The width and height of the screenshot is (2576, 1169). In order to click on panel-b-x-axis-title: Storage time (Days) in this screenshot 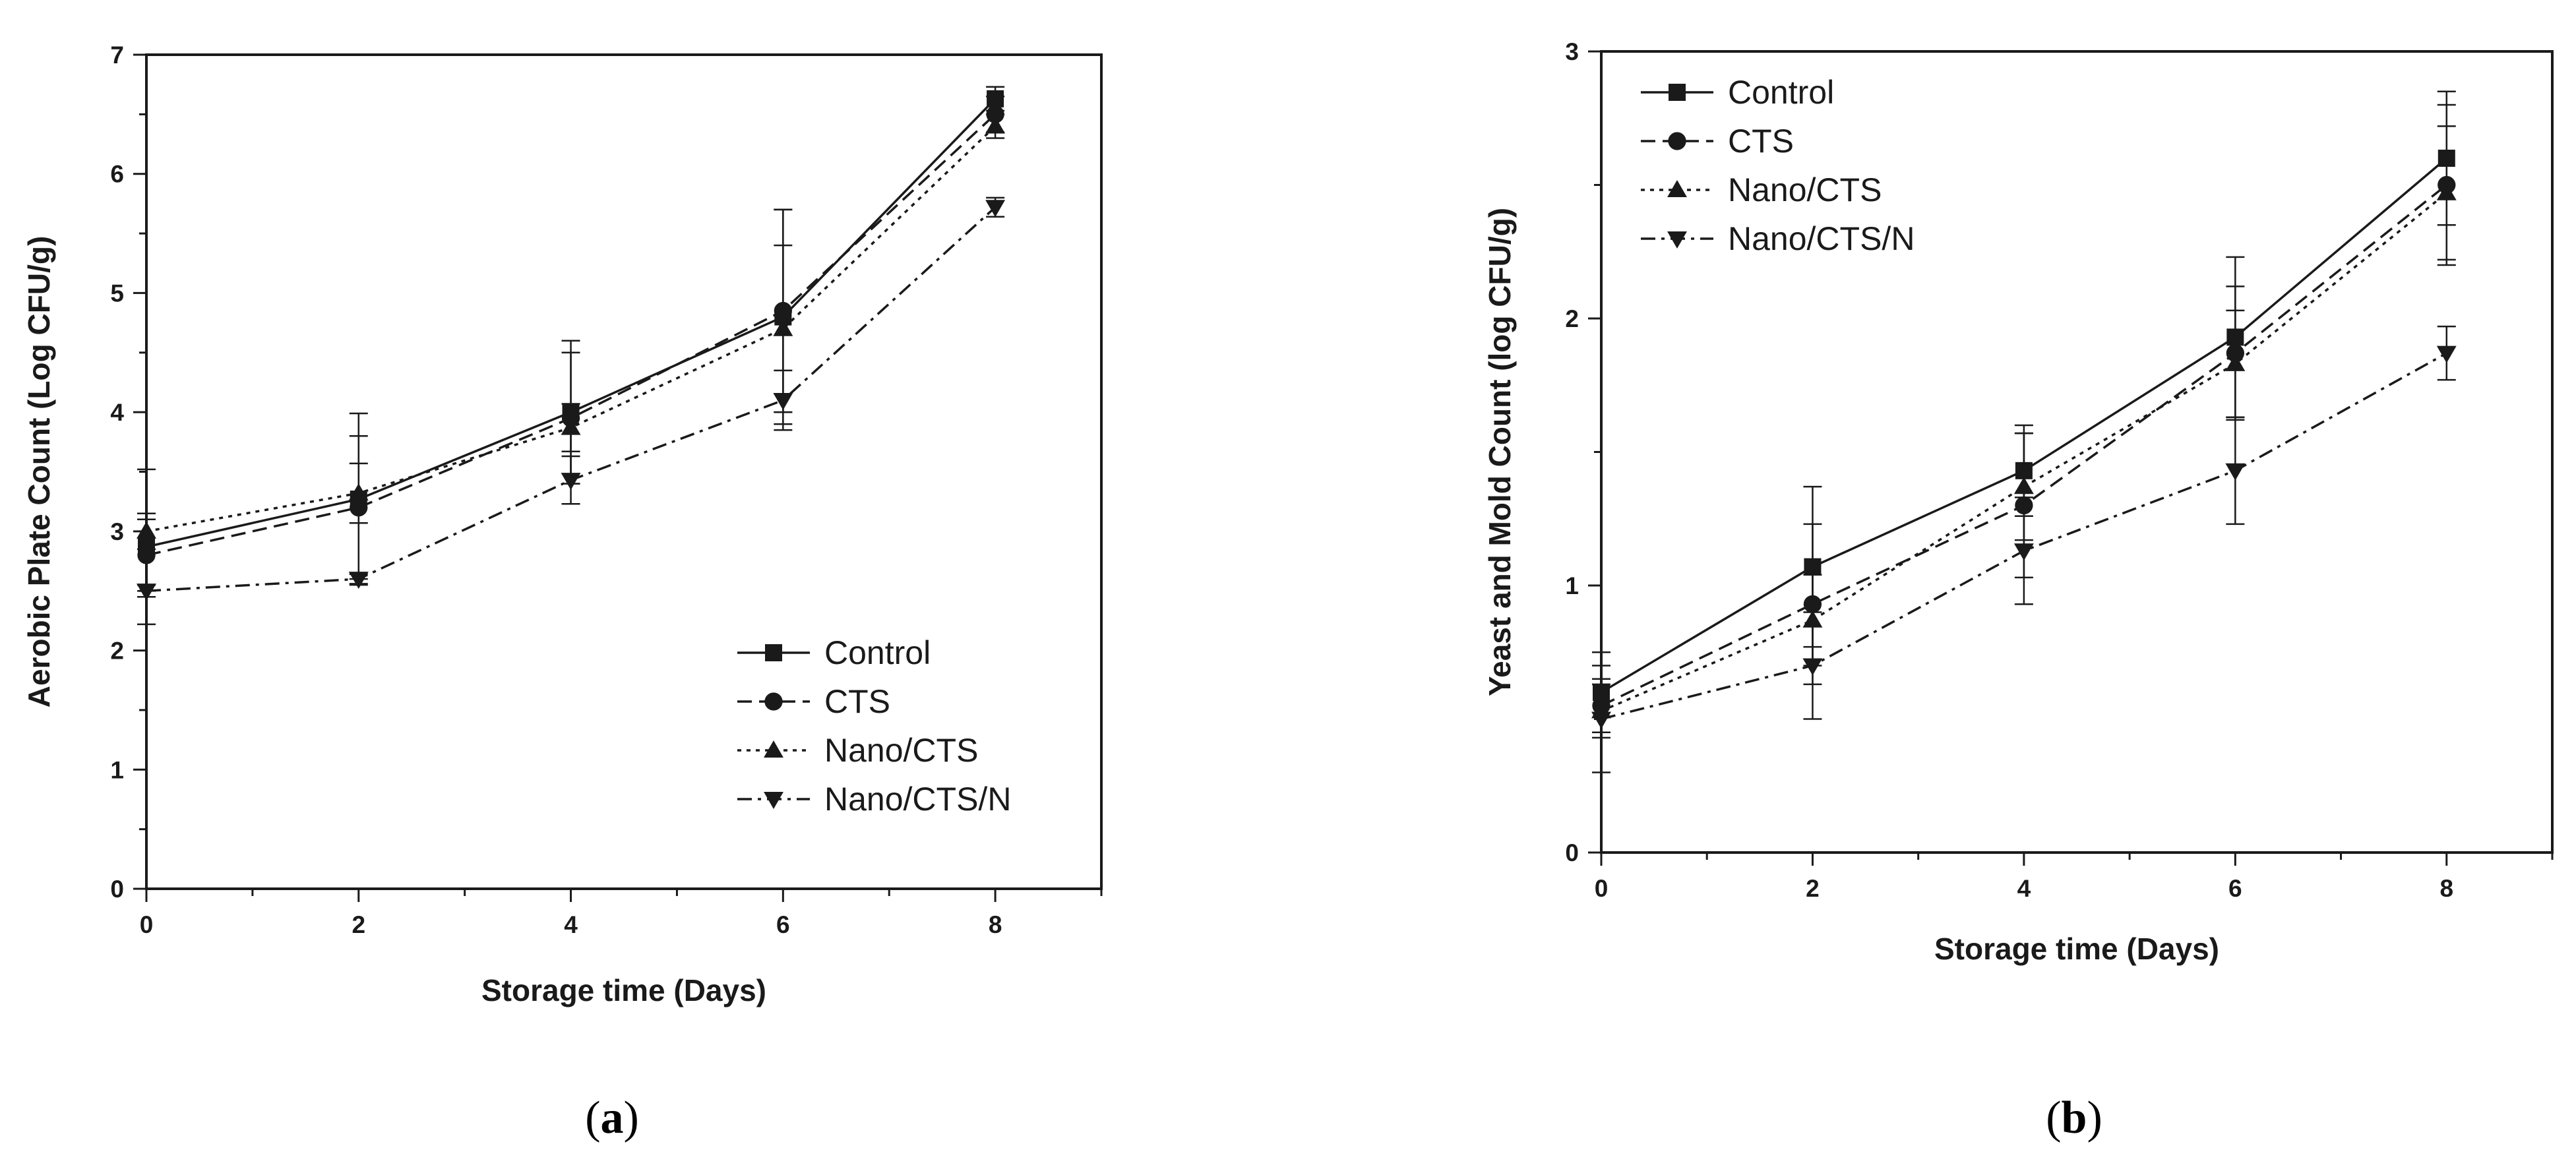, I will do `click(2076, 949)`.